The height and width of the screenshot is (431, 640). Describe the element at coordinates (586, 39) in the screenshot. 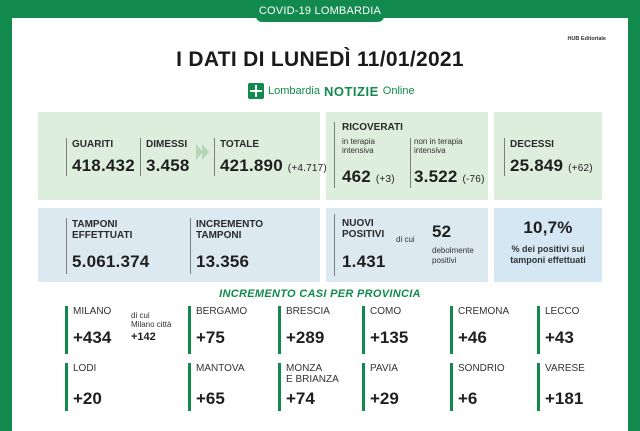

I see `hub-editoriale: HUB Editoriale` at that location.